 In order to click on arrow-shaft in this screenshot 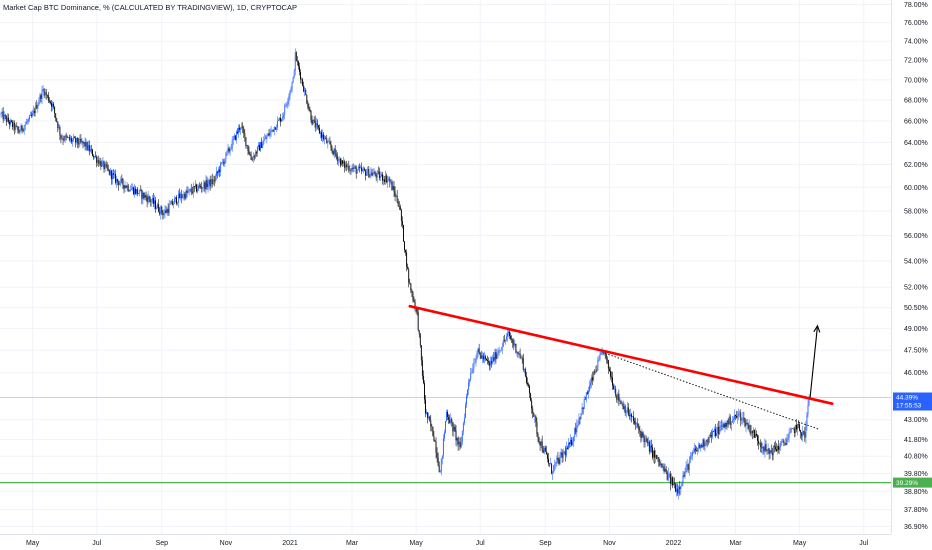, I will do `click(814, 361)`.